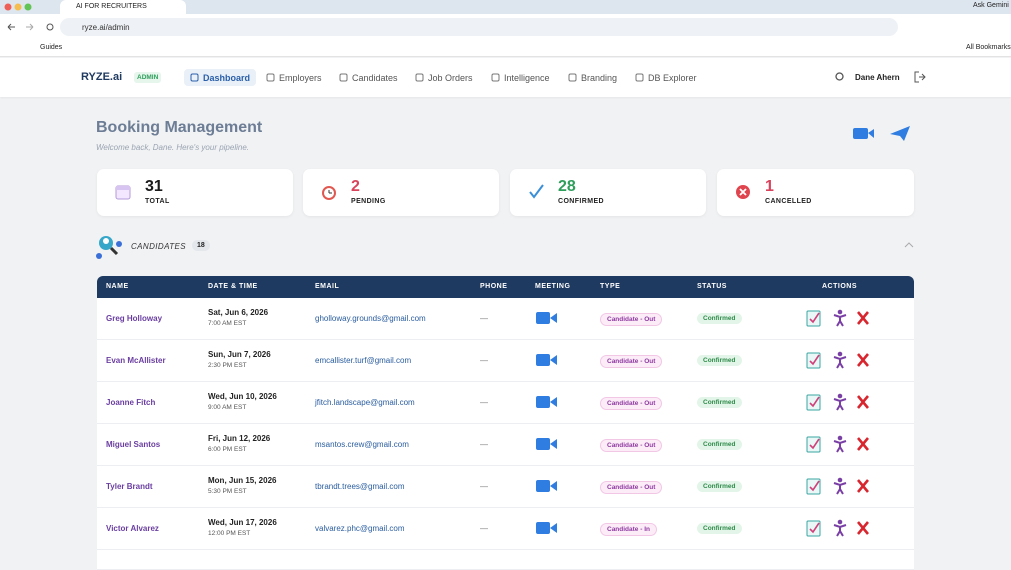 The image size is (1011, 570). Describe the element at coordinates (294, 77) in the screenshot. I see `nav-item: Employers` at that location.